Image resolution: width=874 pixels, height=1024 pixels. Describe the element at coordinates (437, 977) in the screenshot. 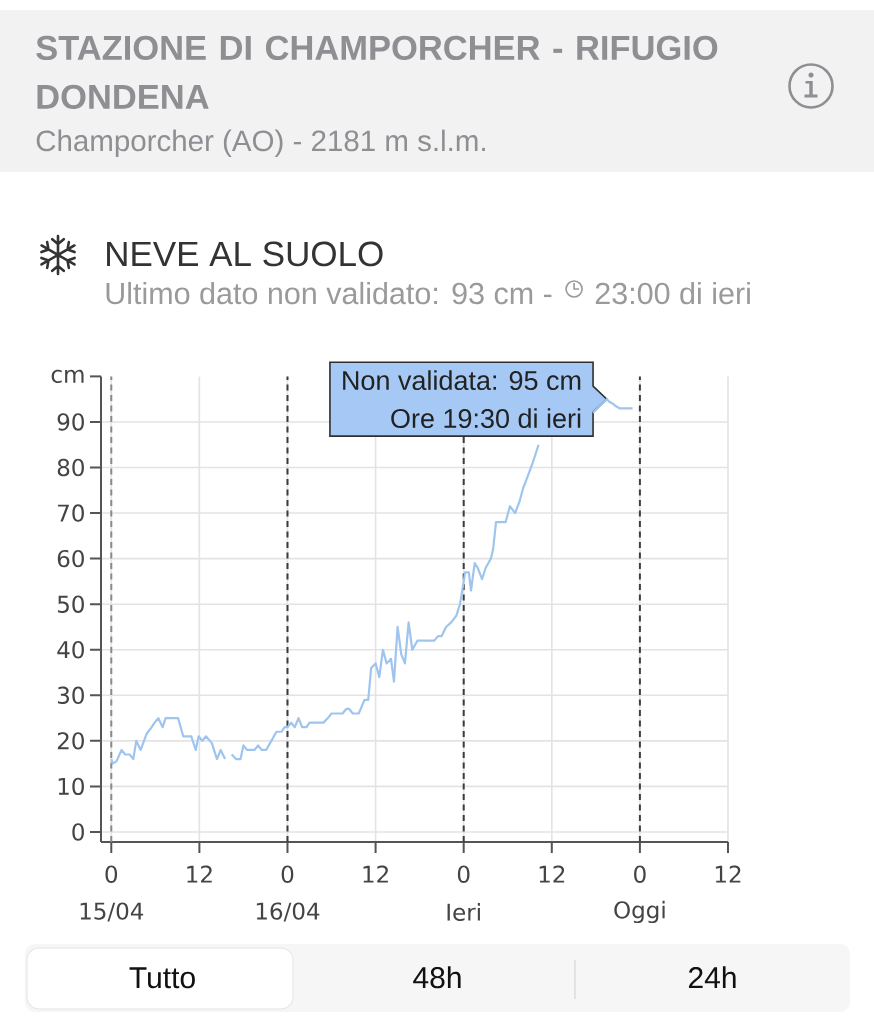

I see `text: 48h` at that location.